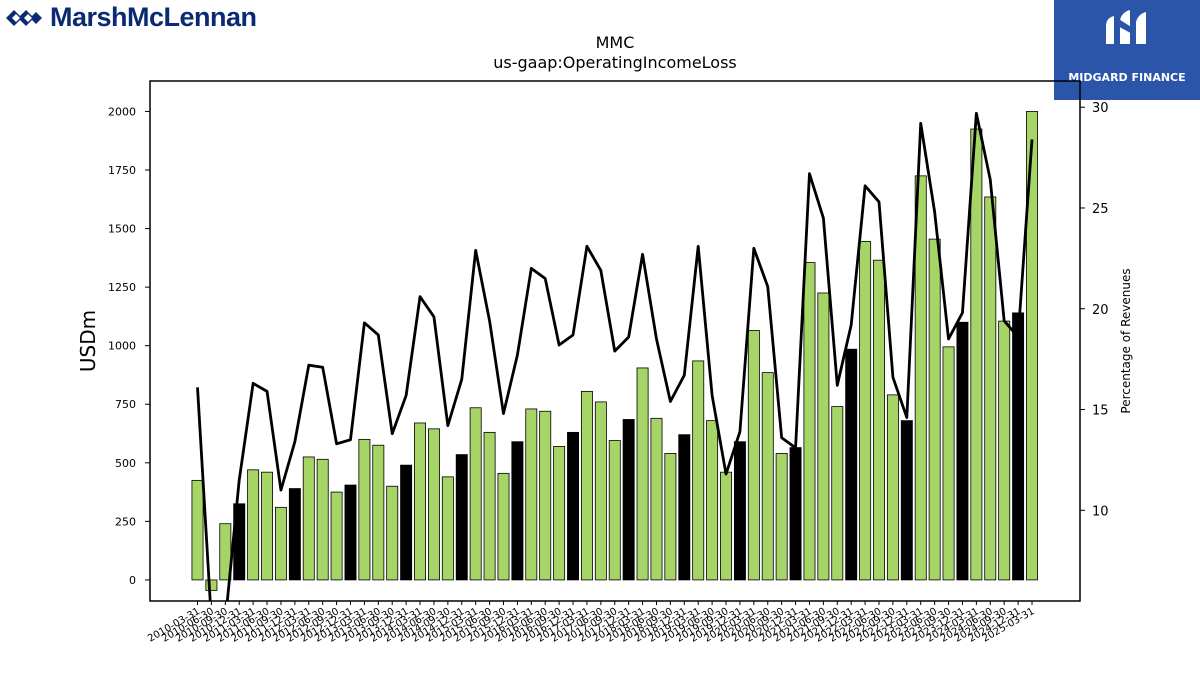 The image size is (1200, 675). What do you see at coordinates (1100, 511) in the screenshot?
I see `y2-tick-label: 10` at bounding box center [1100, 511].